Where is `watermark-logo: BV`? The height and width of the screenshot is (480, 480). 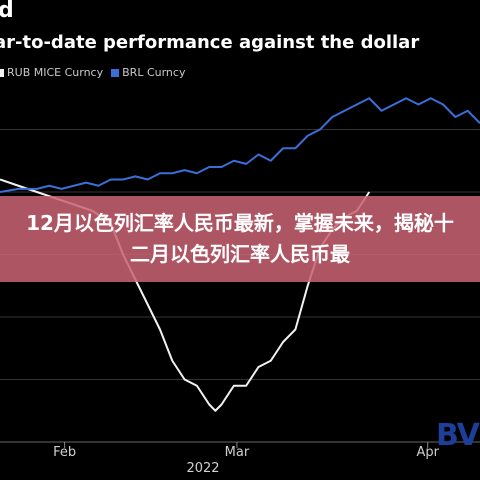 watermark-logo: BV is located at coordinates (458, 435).